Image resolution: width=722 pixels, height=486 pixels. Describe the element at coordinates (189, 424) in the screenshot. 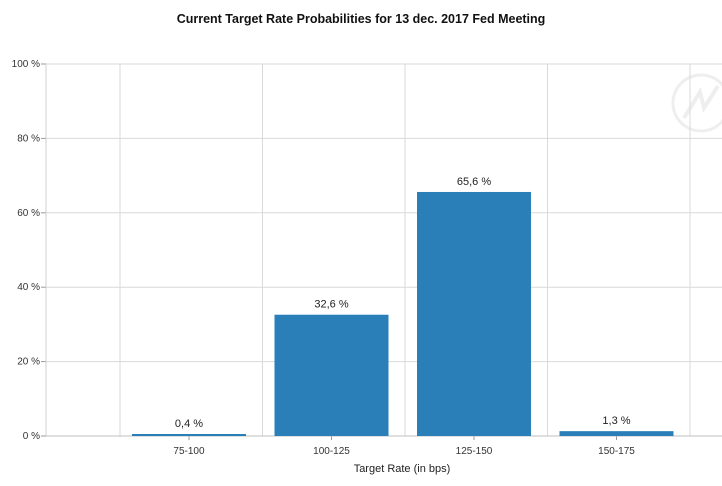

I see `data-label: 0,4 %` at that location.